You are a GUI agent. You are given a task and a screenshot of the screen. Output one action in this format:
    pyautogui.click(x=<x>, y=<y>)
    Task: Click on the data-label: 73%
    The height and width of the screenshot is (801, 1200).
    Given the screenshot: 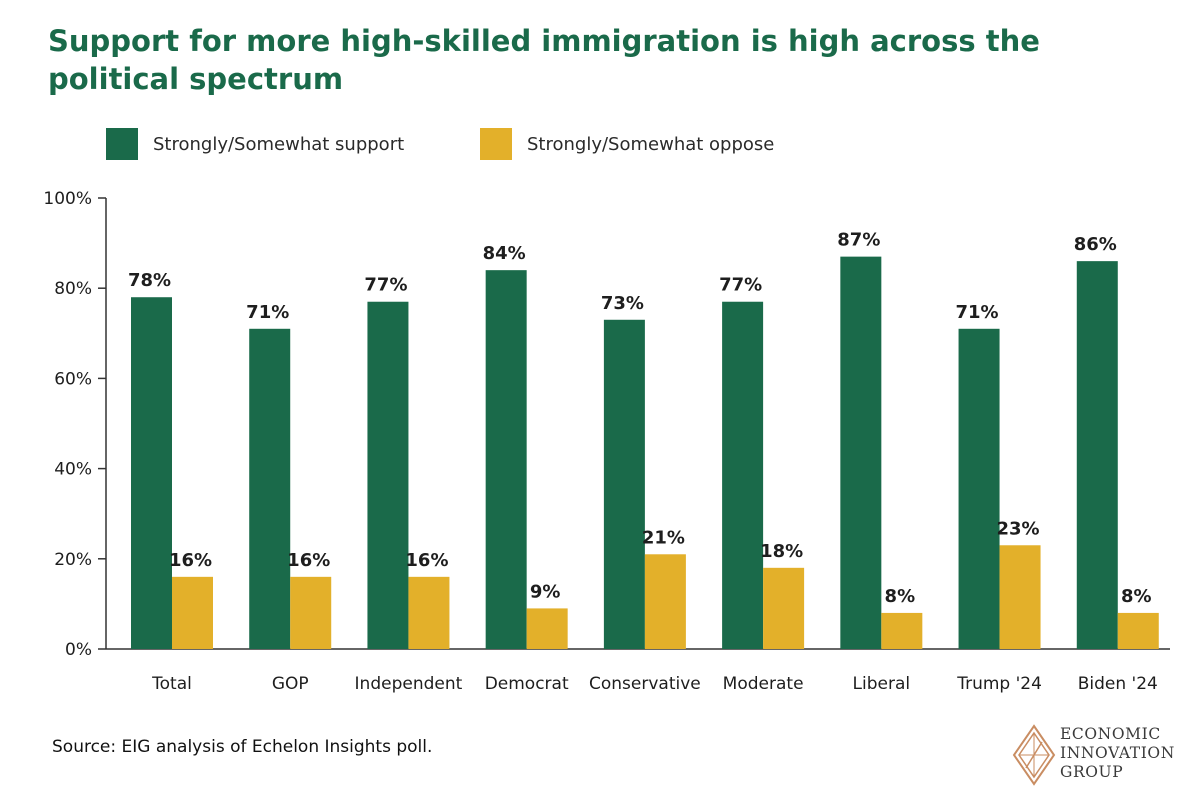 What is the action you would take?
    pyautogui.click(x=622, y=303)
    